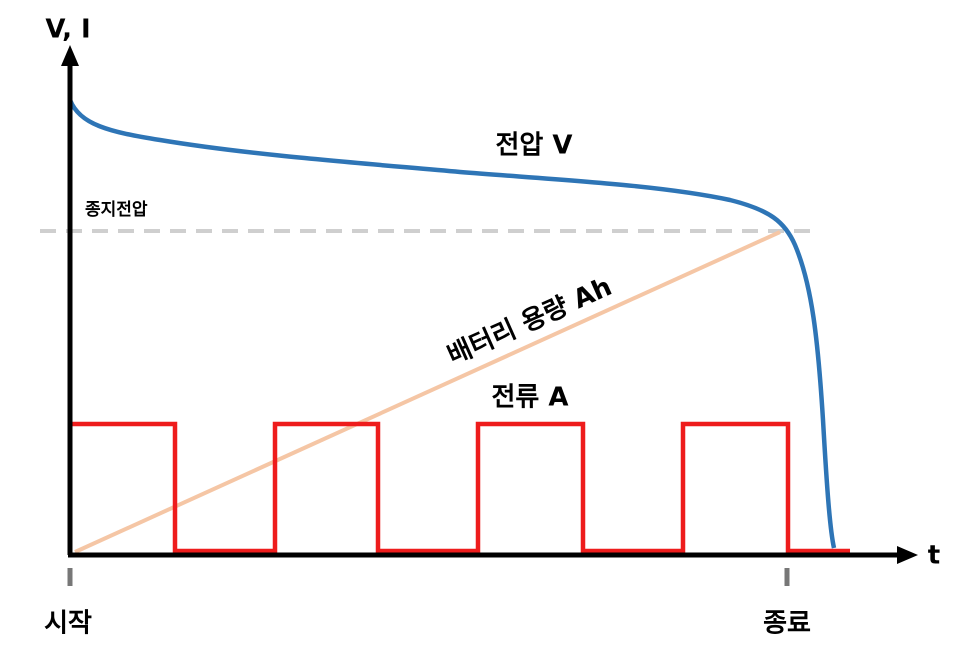 Image resolution: width=962 pixels, height=655 pixels. What do you see at coordinates (68, 624) in the screenshot?
I see `start-label: 시작` at bounding box center [68, 624].